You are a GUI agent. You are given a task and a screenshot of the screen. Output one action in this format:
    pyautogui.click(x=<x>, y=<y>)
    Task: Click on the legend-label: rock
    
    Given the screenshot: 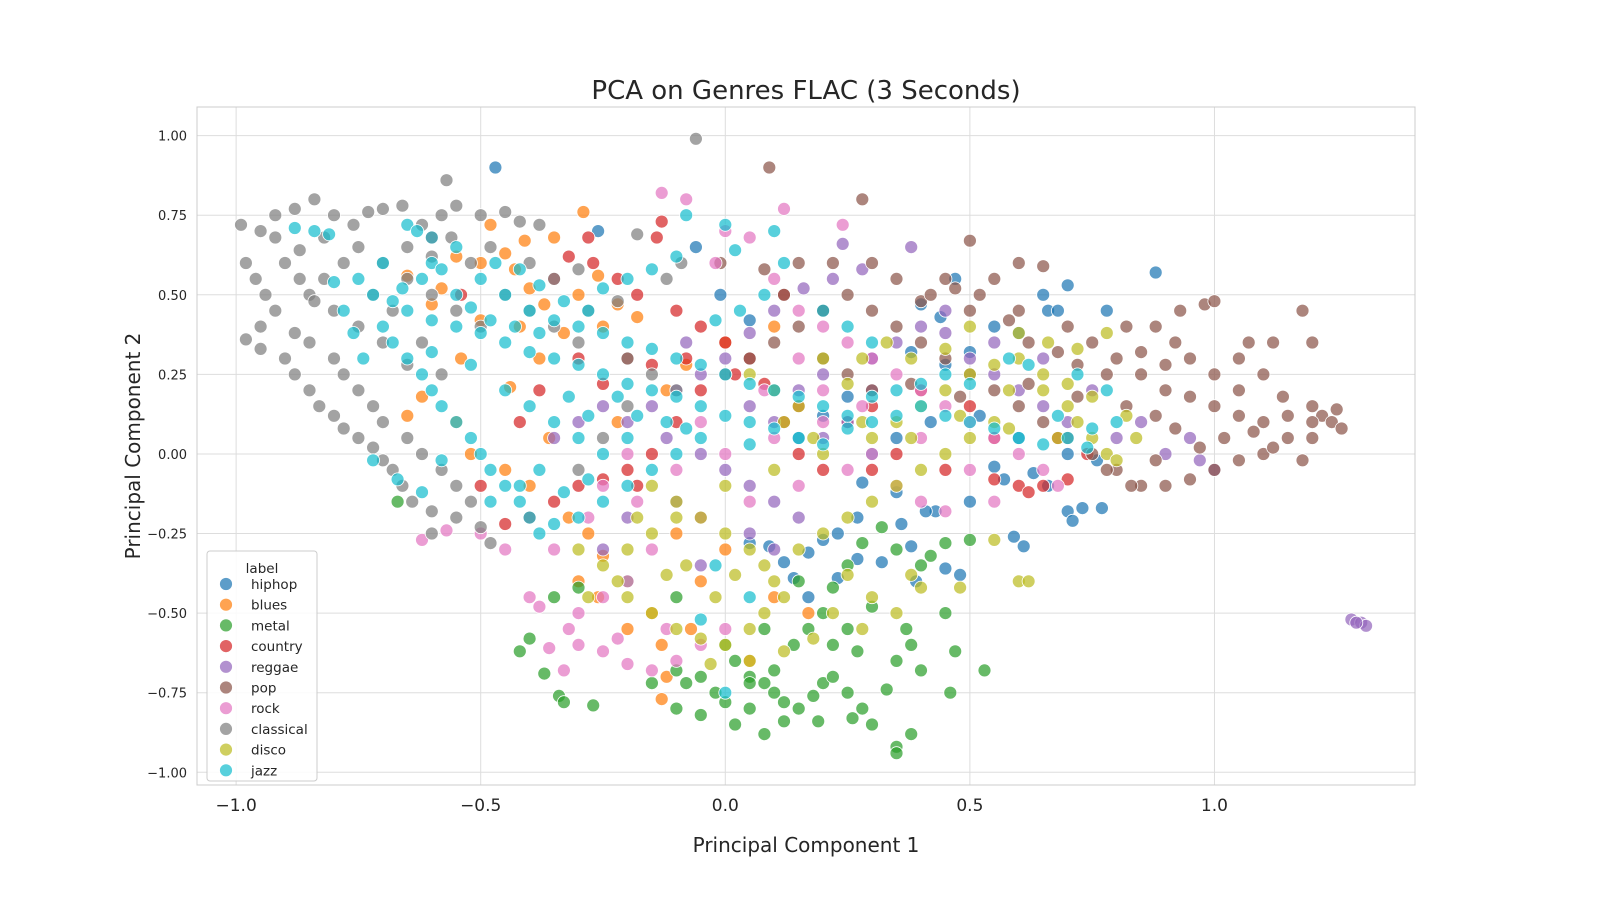 What is the action you would take?
    pyautogui.click(x=265, y=709)
    